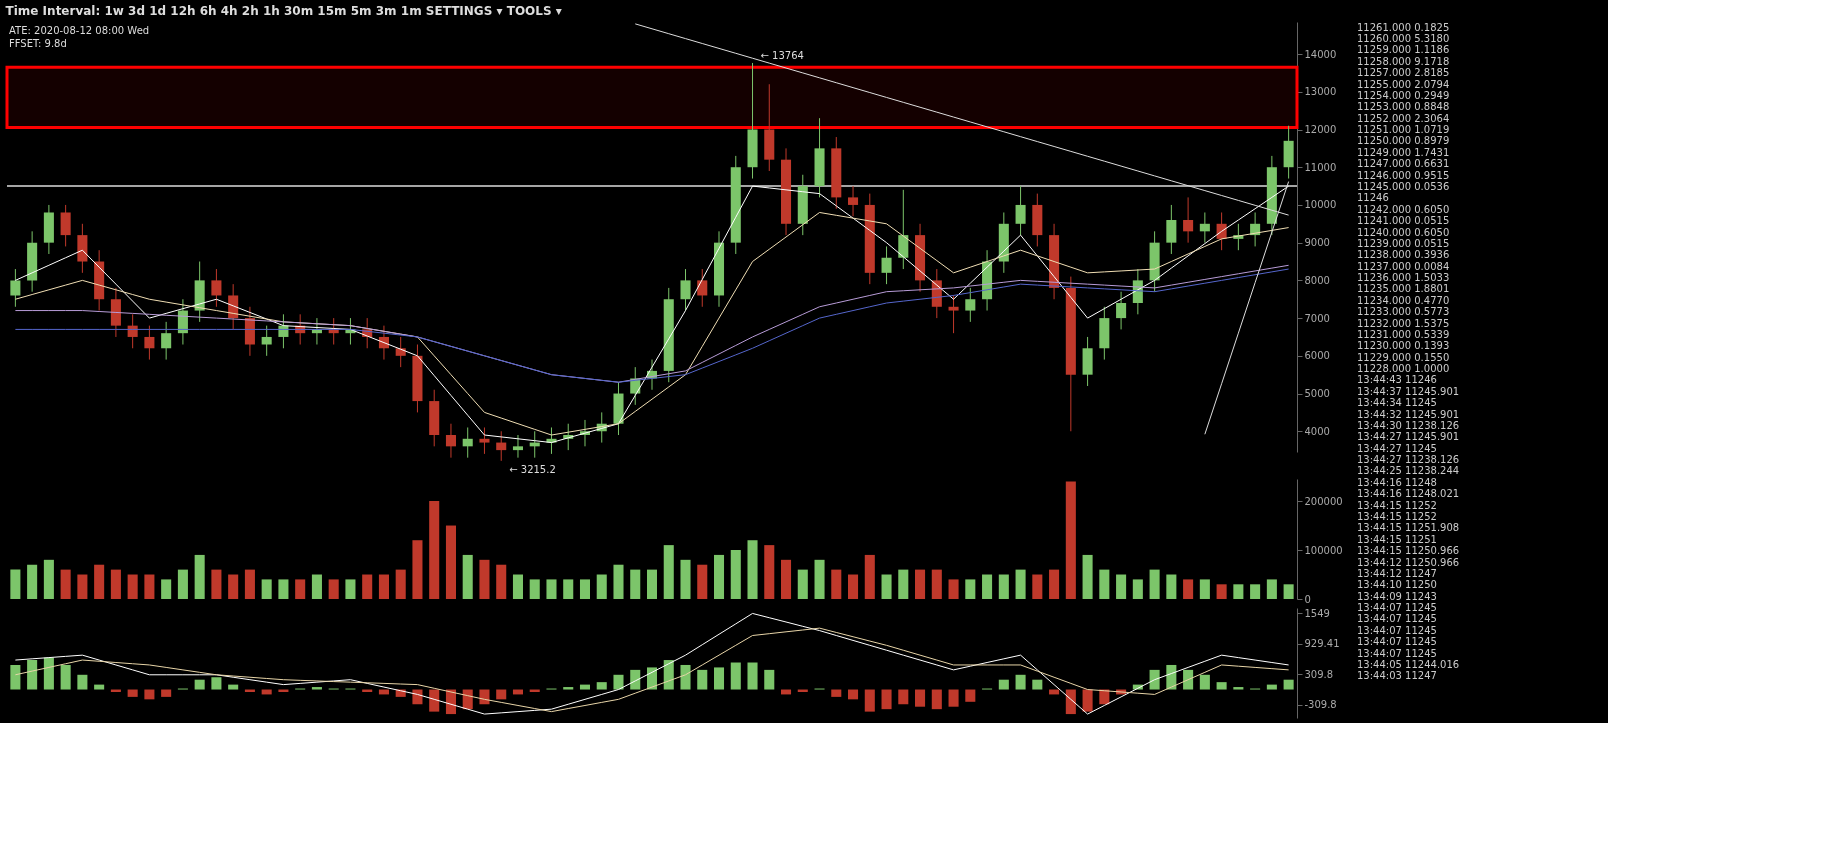  Describe the element at coordinates (532, 469) in the screenshot. I see `annotation: ← 3215.2` at that location.